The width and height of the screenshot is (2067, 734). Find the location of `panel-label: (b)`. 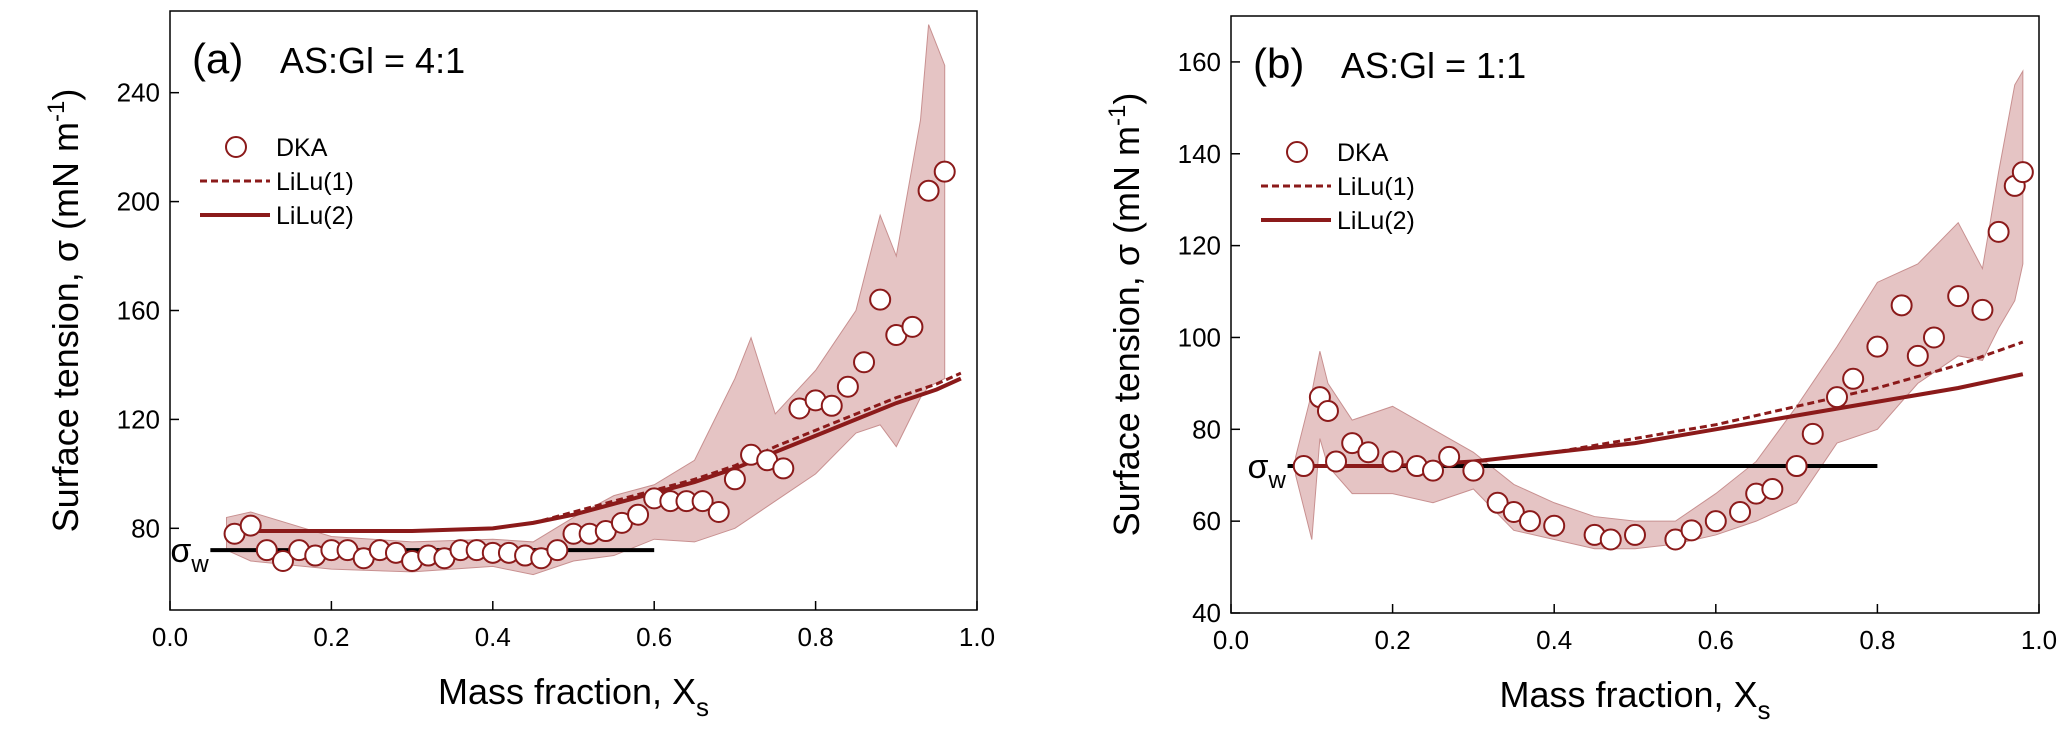

panel-label: (b) is located at coordinates (1278, 63).